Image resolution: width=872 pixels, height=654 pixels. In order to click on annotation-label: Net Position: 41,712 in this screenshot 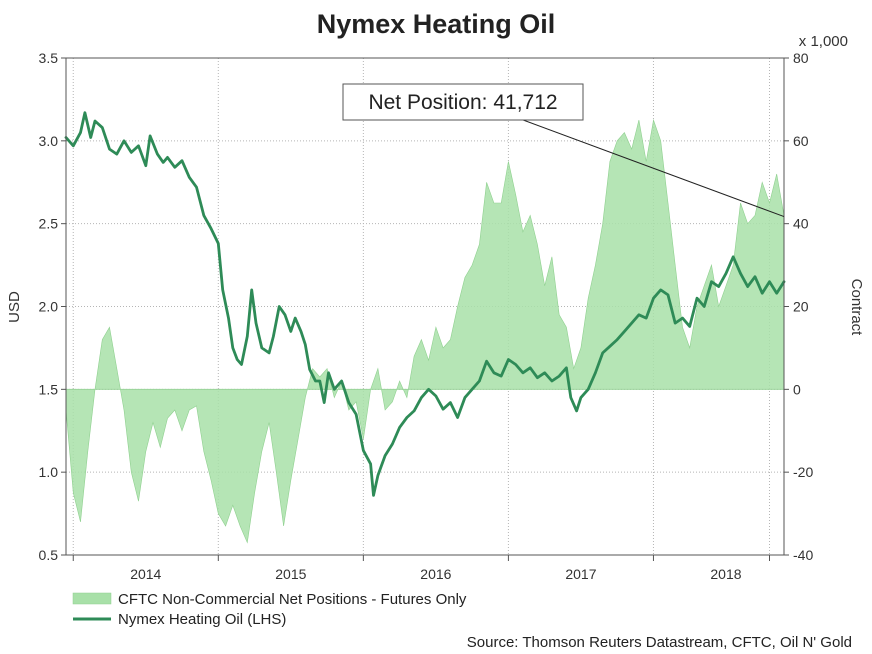, I will do `click(462, 102)`.